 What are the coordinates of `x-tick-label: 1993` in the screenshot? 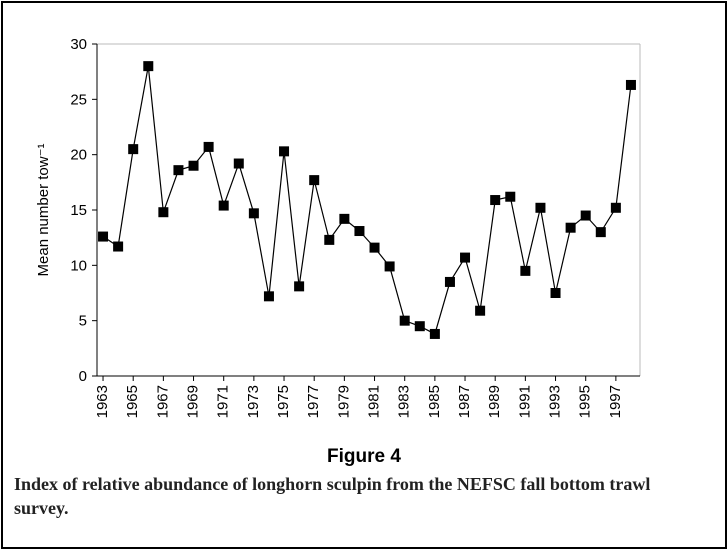 It's located at (555, 401).